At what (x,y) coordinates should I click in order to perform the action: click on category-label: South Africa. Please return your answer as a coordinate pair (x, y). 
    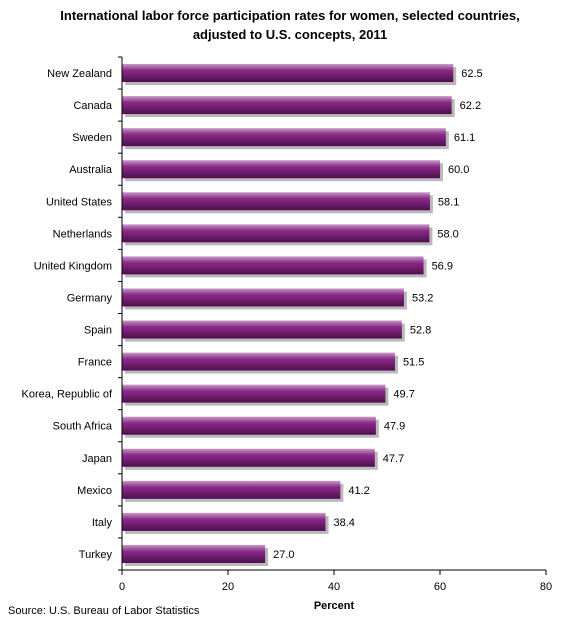
    Looking at the image, I should click on (83, 427).